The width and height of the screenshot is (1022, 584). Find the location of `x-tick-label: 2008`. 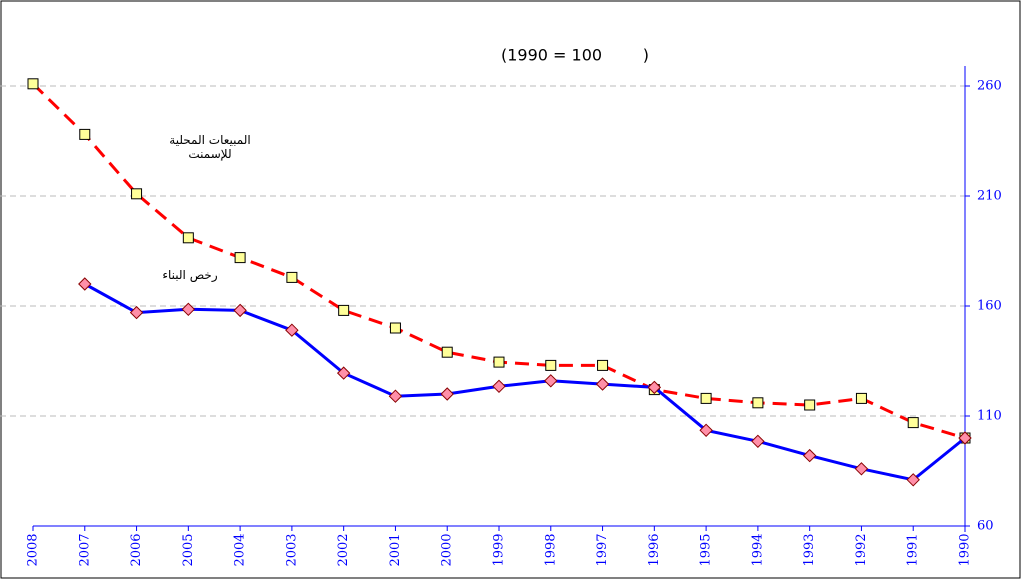

x-tick-label: 2008 is located at coordinates (33, 549).